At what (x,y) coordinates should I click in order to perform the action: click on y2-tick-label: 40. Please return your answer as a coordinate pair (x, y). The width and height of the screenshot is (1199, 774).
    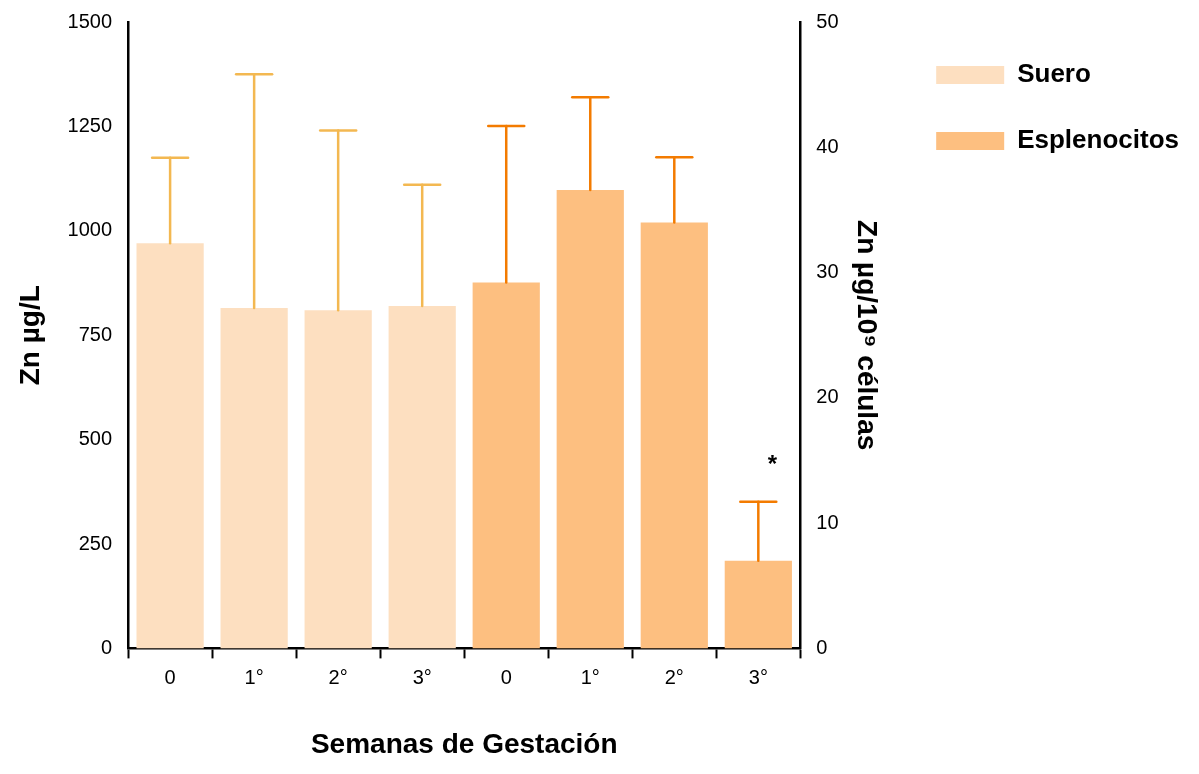
    Looking at the image, I should click on (827, 145).